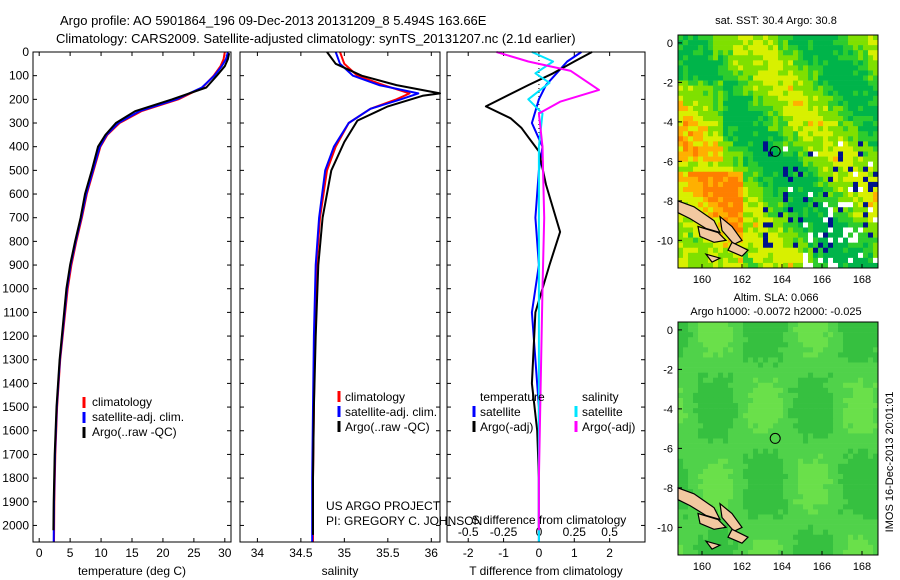  I want to click on temperature-xtick-label: 15, so click(132, 553).